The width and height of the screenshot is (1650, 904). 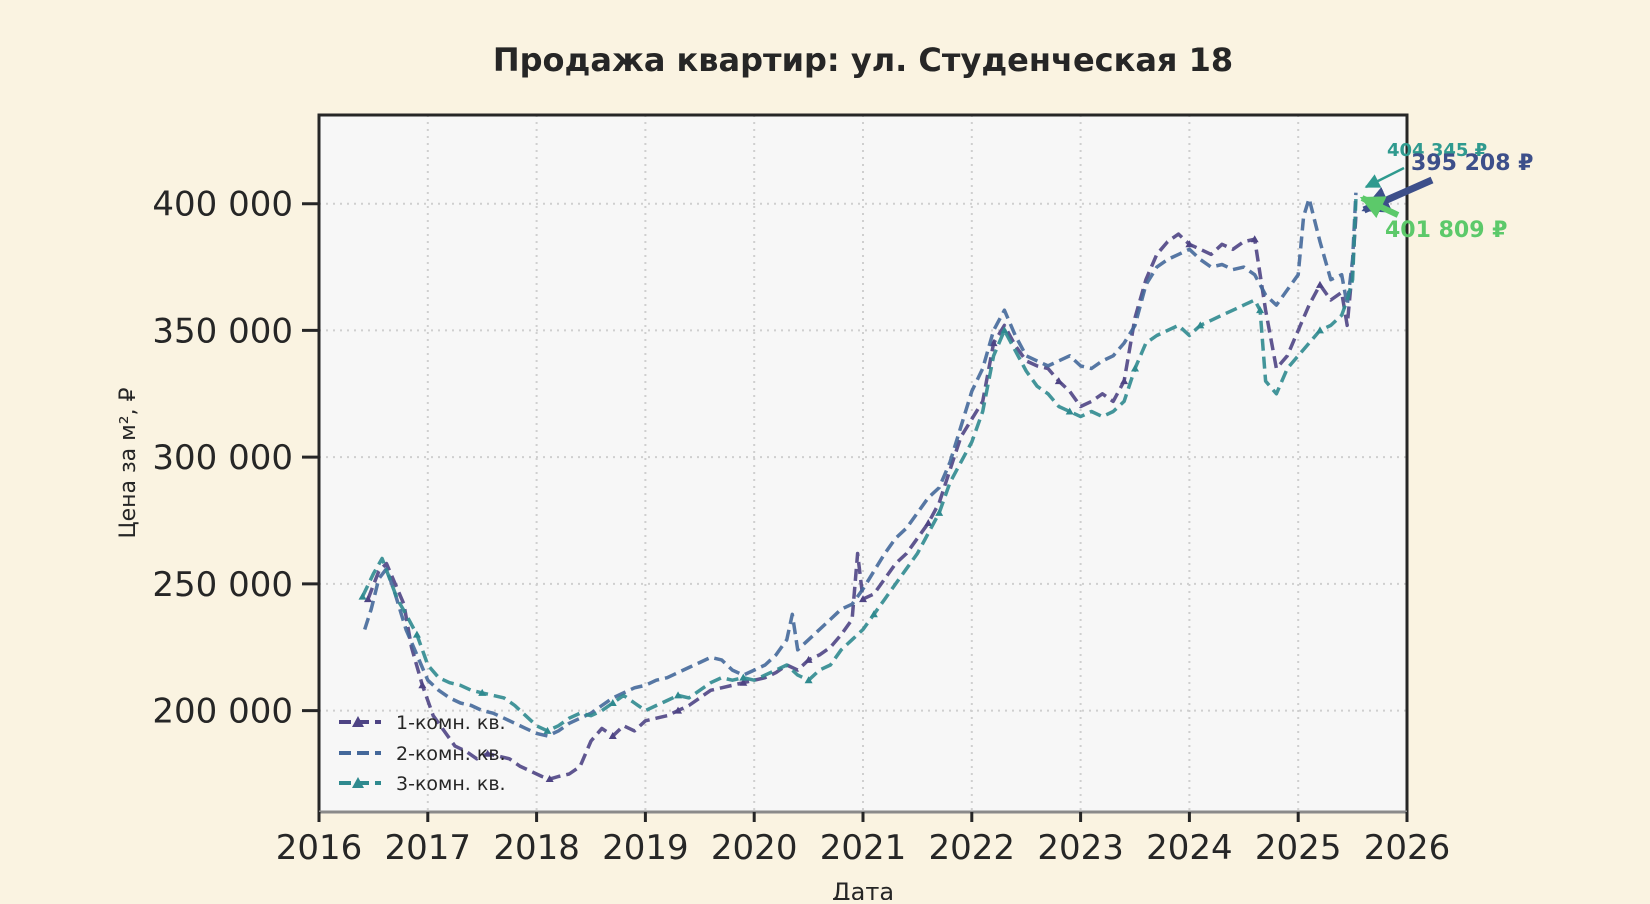 What do you see at coordinates (863, 60) in the screenshot?
I see `chart-title: Продажа квартир: ул. Студенческая 18` at bounding box center [863, 60].